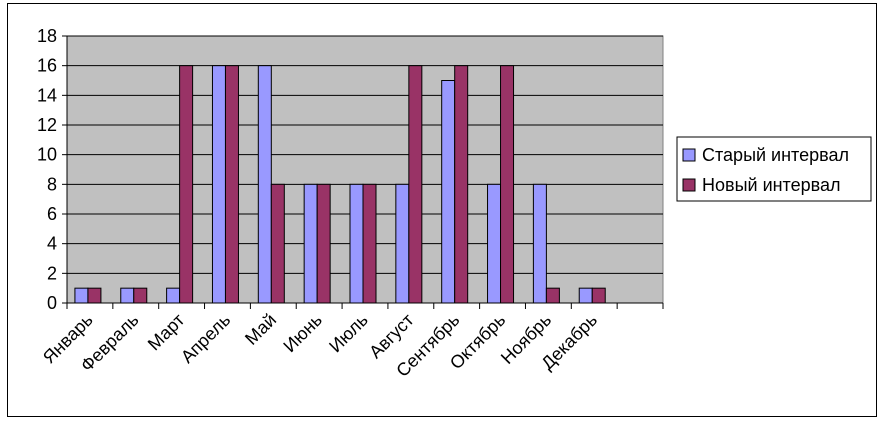 This screenshot has width=884, height=425. Describe the element at coordinates (47, 36) in the screenshot. I see `y-tick-label: 18` at that location.